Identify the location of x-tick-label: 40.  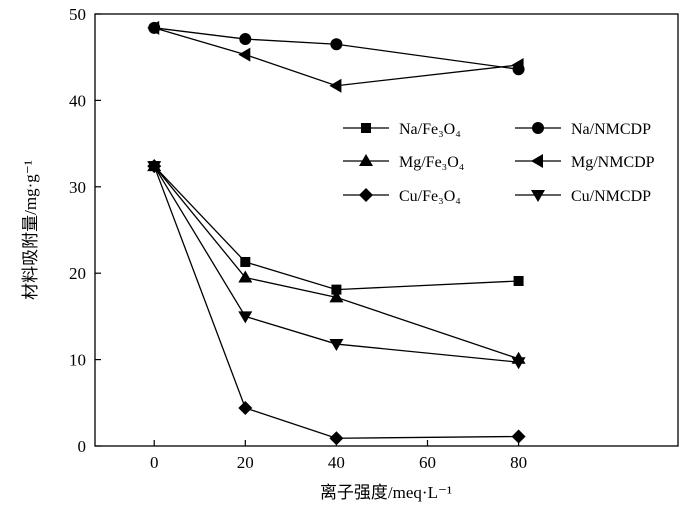
(336, 462).